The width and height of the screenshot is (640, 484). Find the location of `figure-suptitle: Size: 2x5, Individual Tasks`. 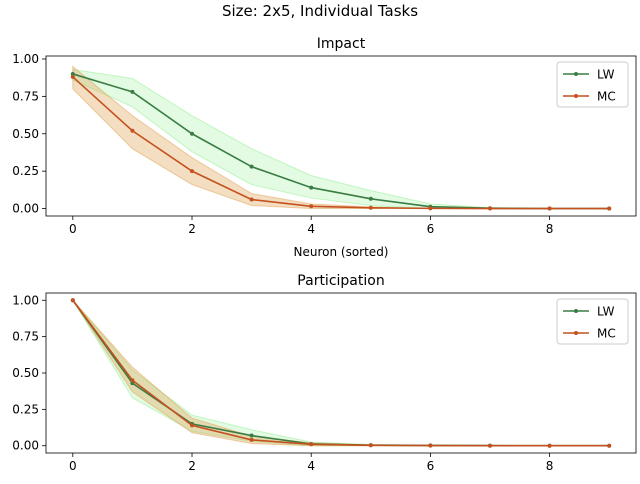

figure-suptitle: Size: 2x5, Individual Tasks is located at coordinates (320, 11).